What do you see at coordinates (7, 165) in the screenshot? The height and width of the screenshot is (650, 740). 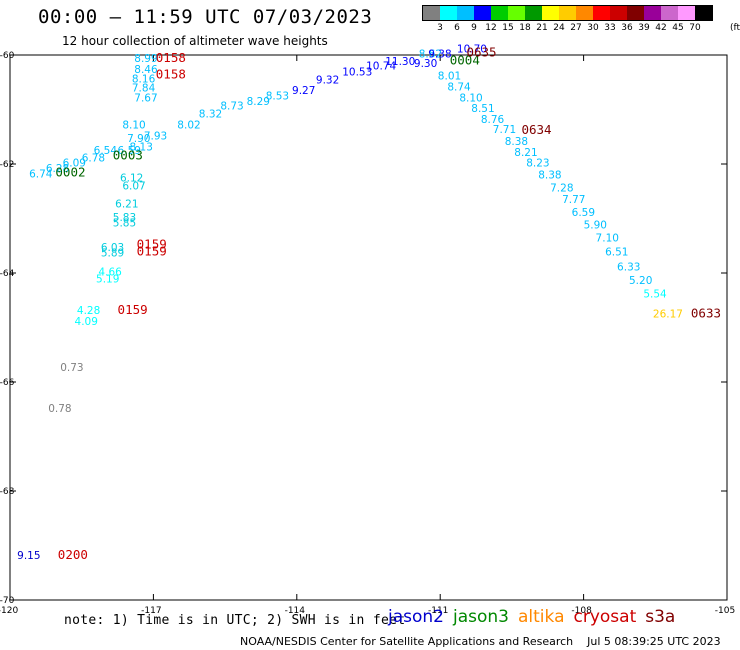 I see `y-tick-label: -62` at bounding box center [7, 165].